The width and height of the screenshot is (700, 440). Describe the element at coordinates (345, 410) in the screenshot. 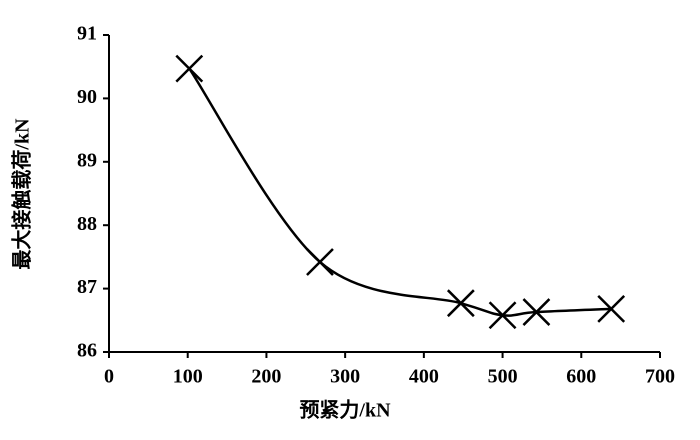

I see `x-axis-label: 预紧力/kN` at that location.